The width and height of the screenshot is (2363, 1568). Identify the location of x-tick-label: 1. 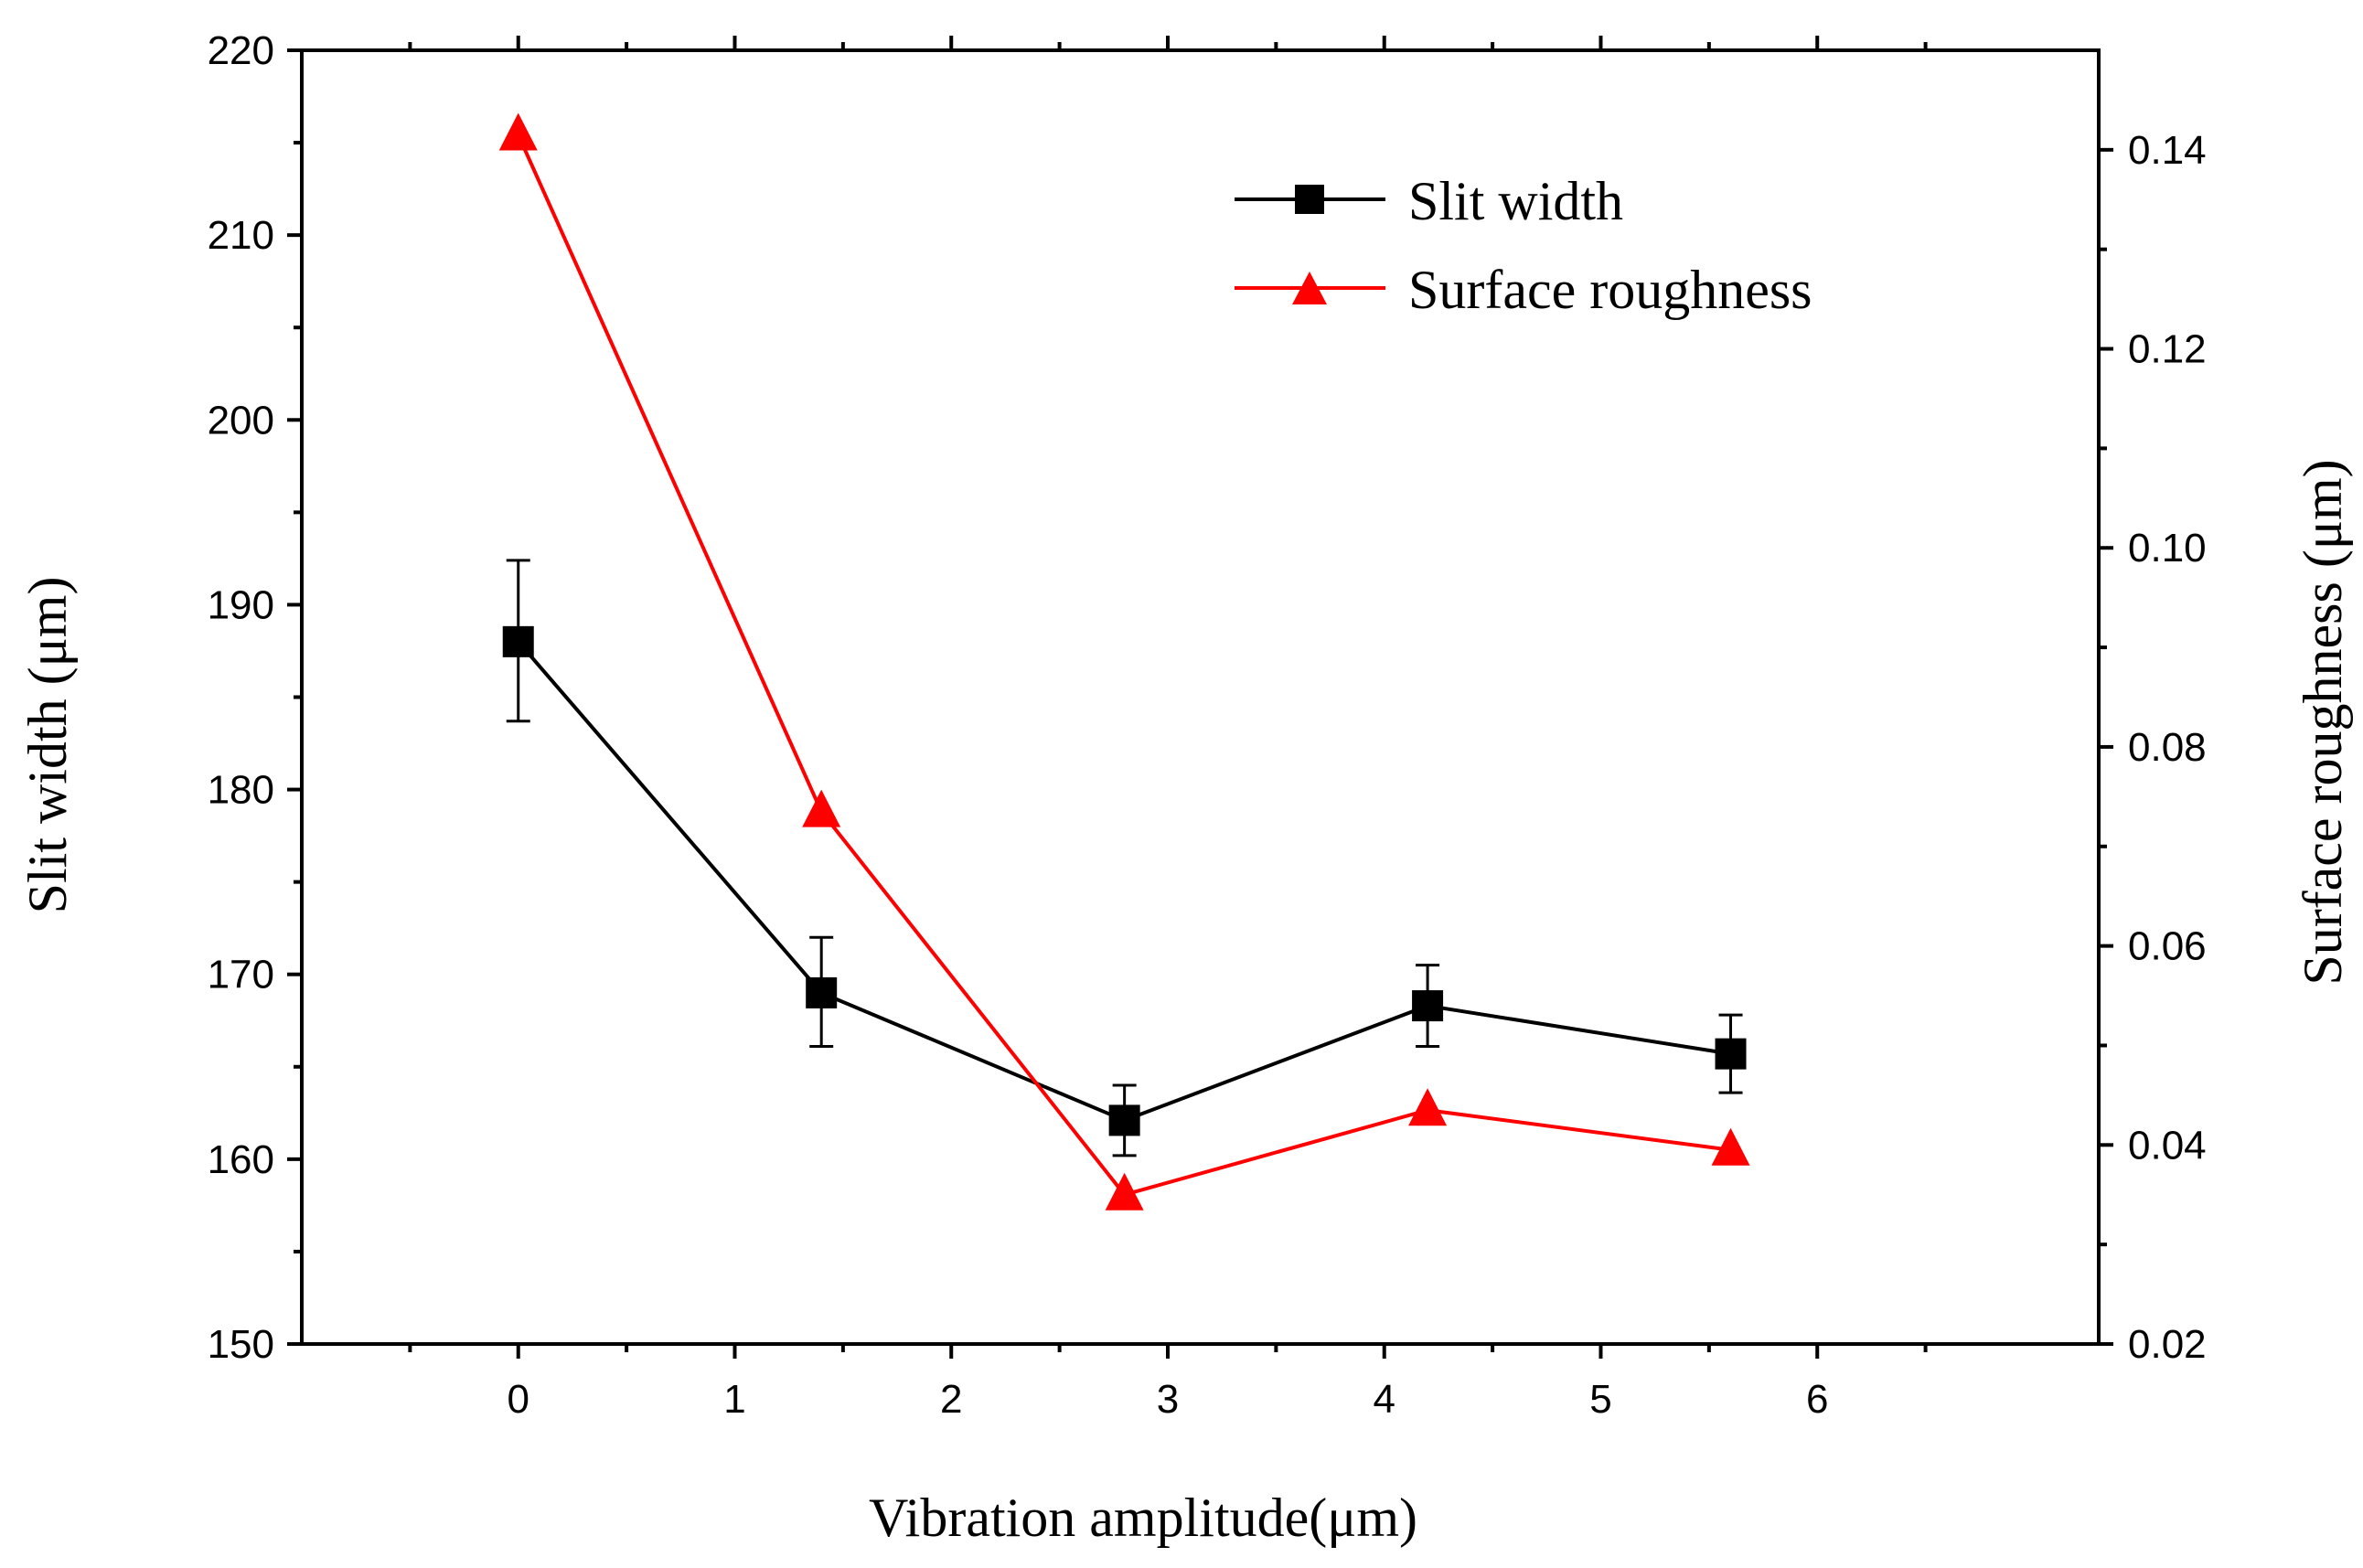
(734, 1399).